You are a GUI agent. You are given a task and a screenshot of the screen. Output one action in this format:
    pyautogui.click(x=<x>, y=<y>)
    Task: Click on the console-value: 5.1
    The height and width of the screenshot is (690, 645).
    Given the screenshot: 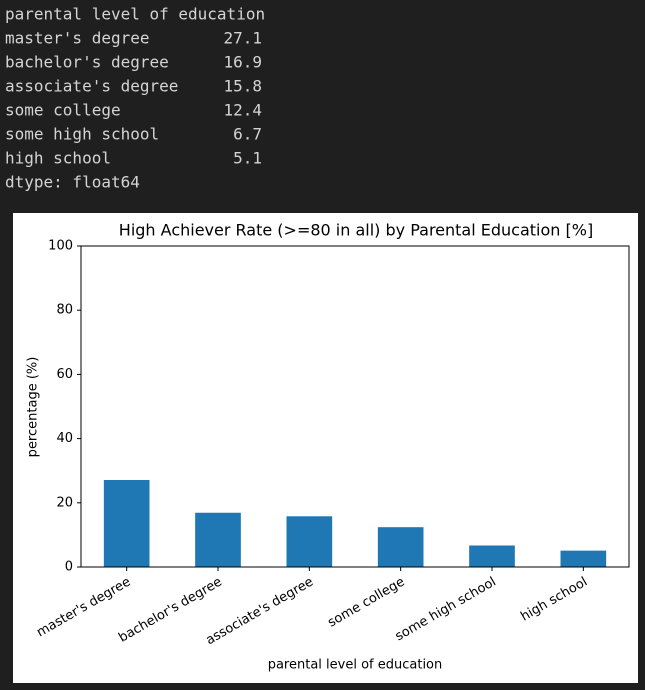 What is the action you would take?
    pyautogui.click(x=247, y=158)
    